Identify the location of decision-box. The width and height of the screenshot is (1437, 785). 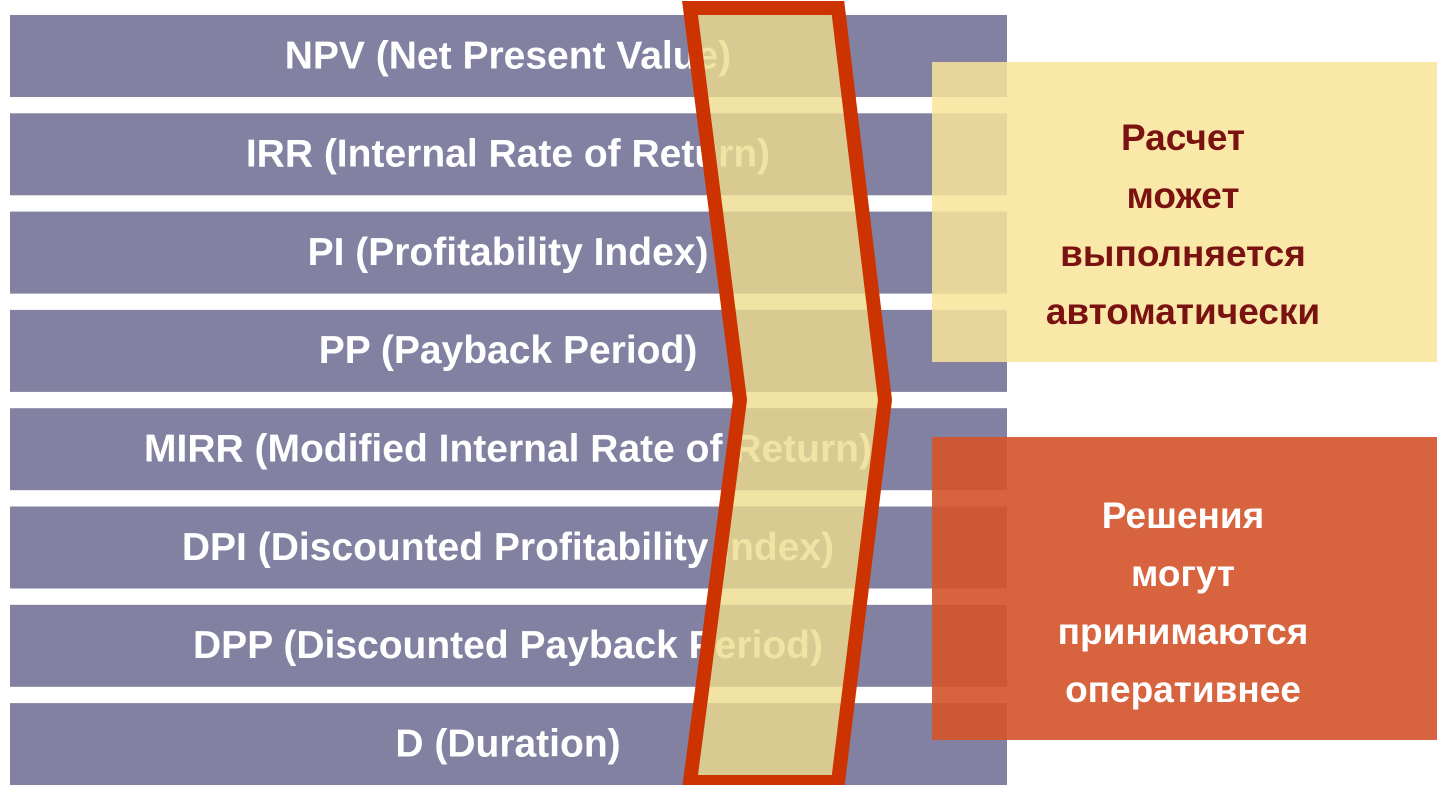
(1184, 588).